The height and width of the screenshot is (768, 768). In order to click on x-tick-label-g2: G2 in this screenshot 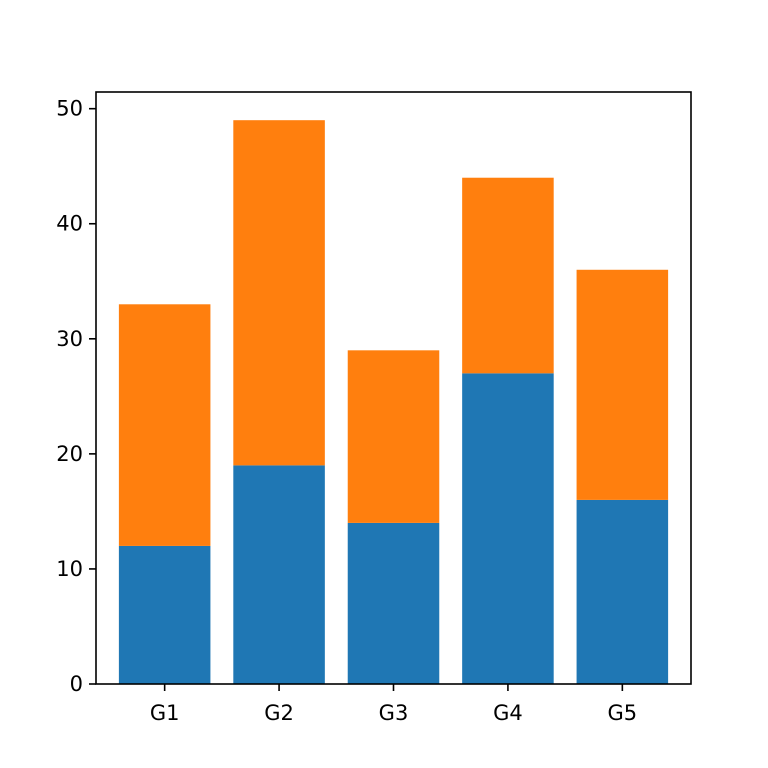, I will do `click(279, 713)`.